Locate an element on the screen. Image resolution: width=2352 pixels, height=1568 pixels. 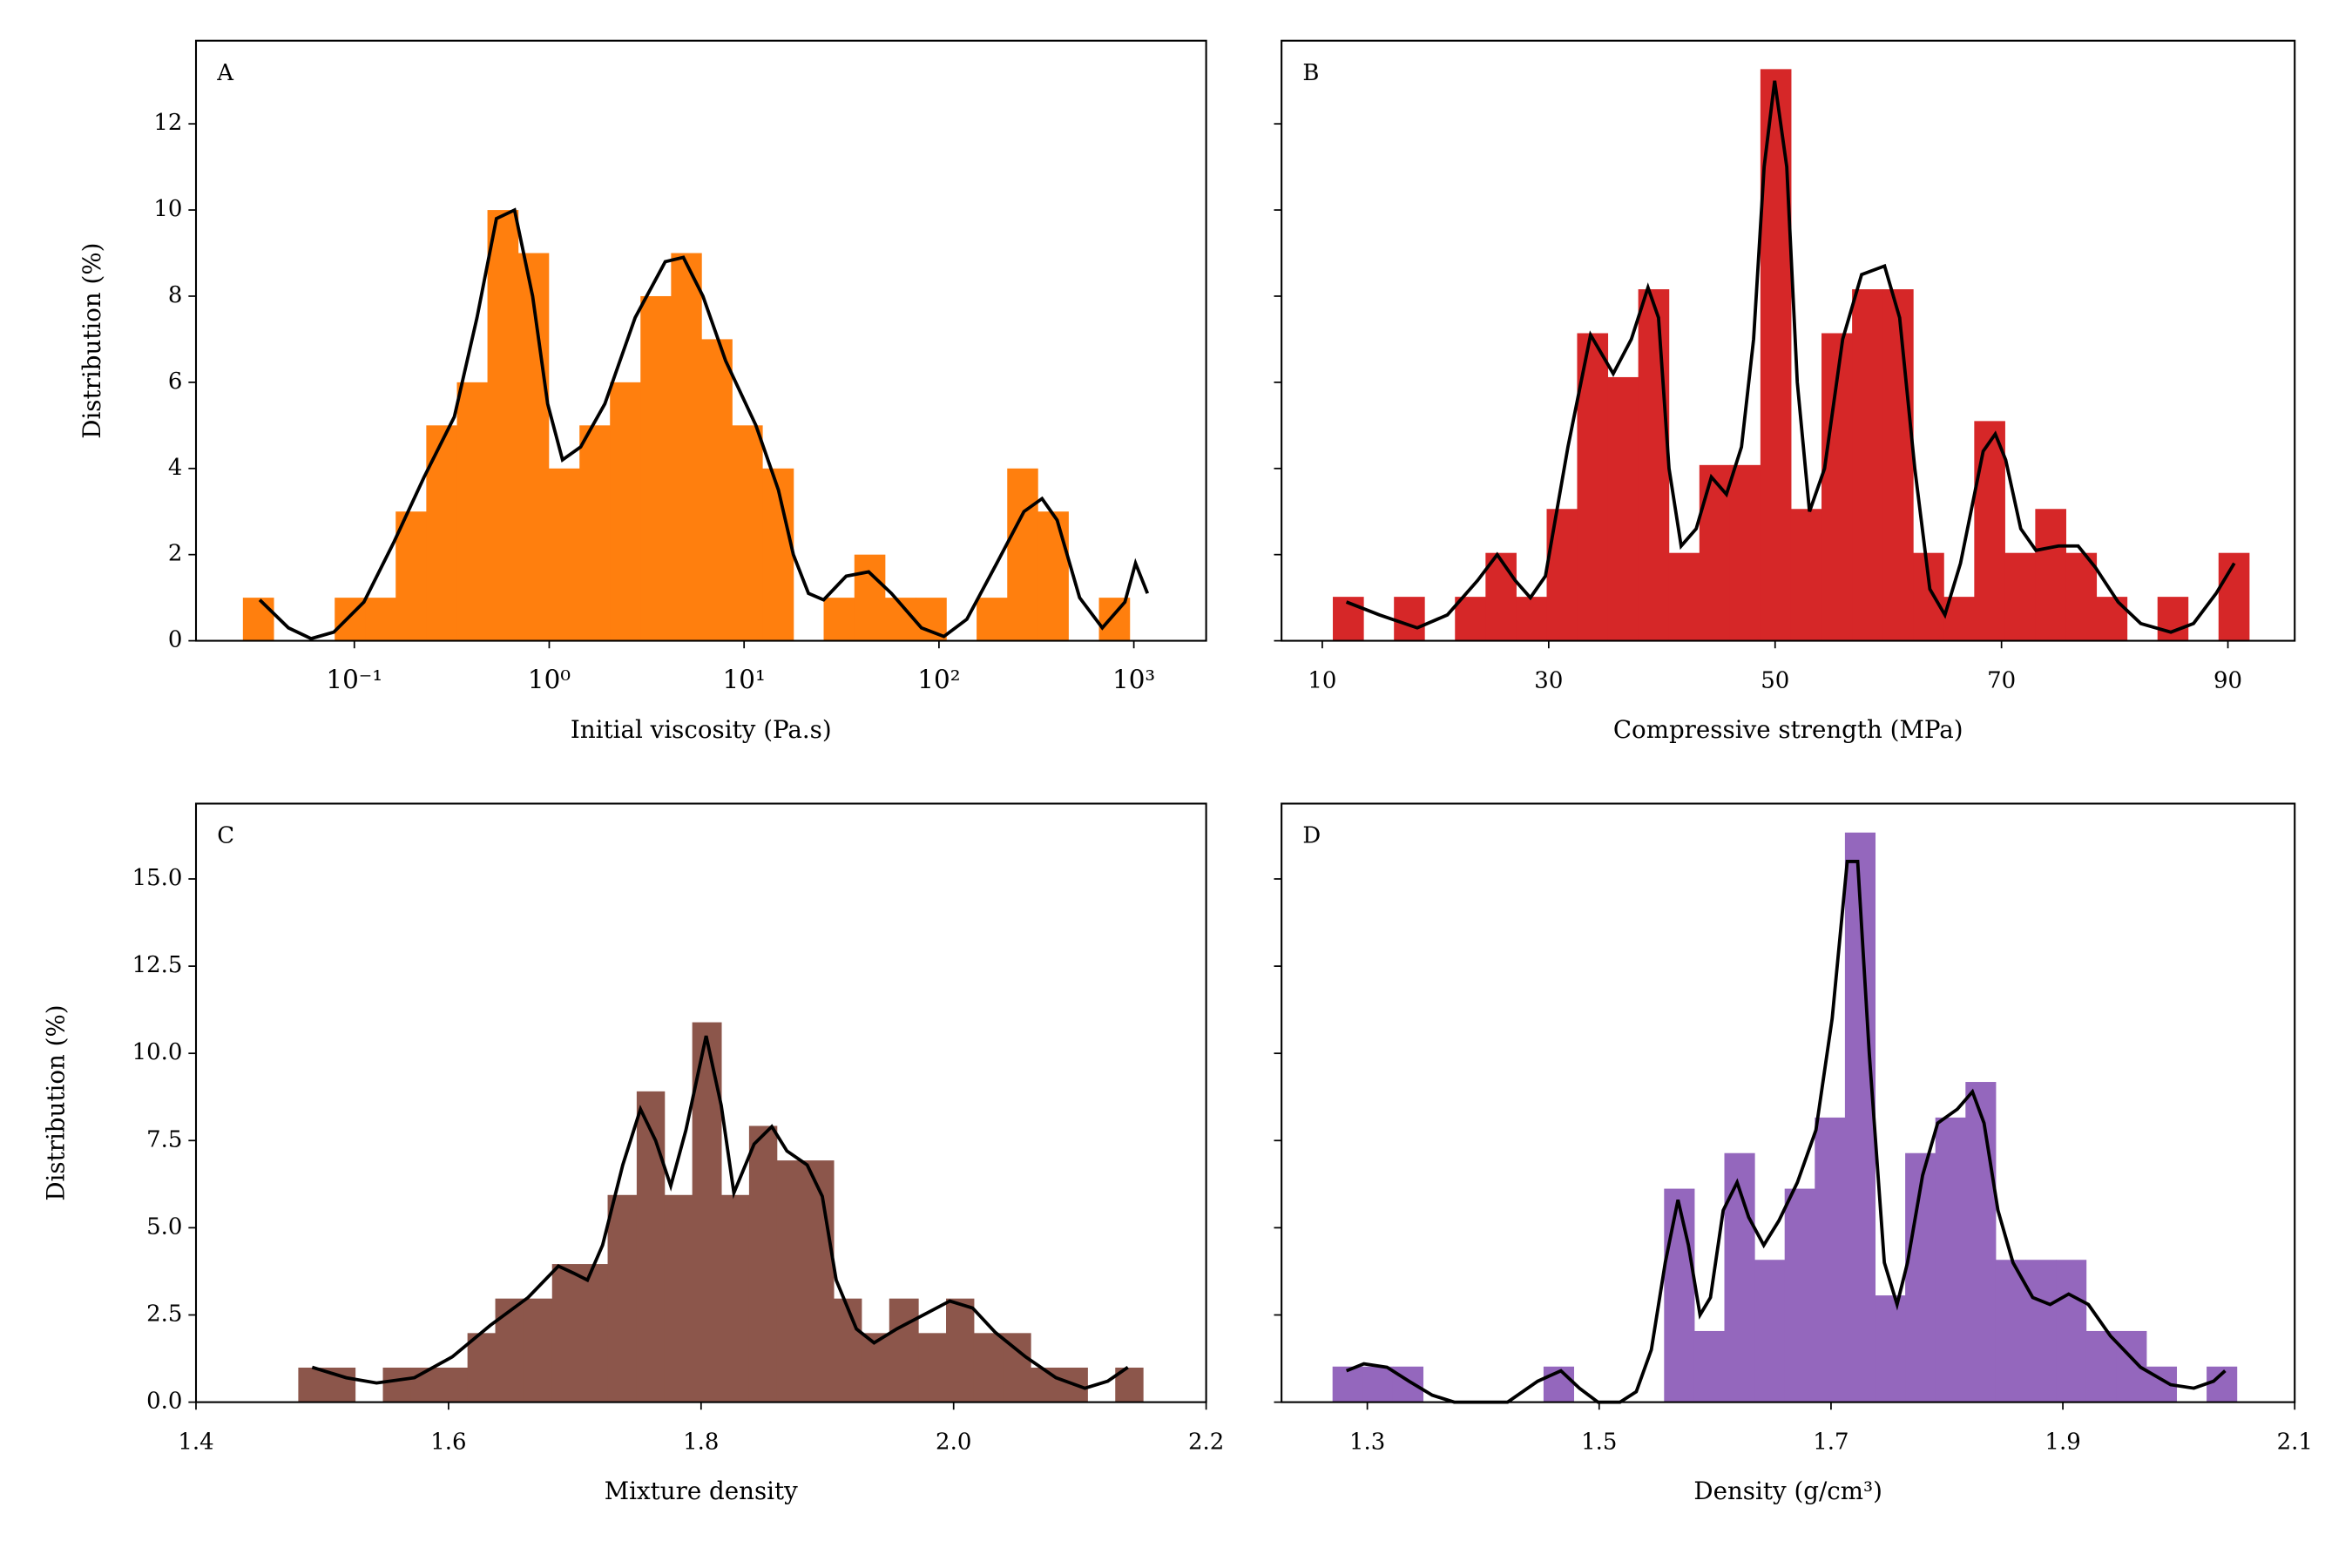
y-tick-label: 6 is located at coordinates (175, 381).